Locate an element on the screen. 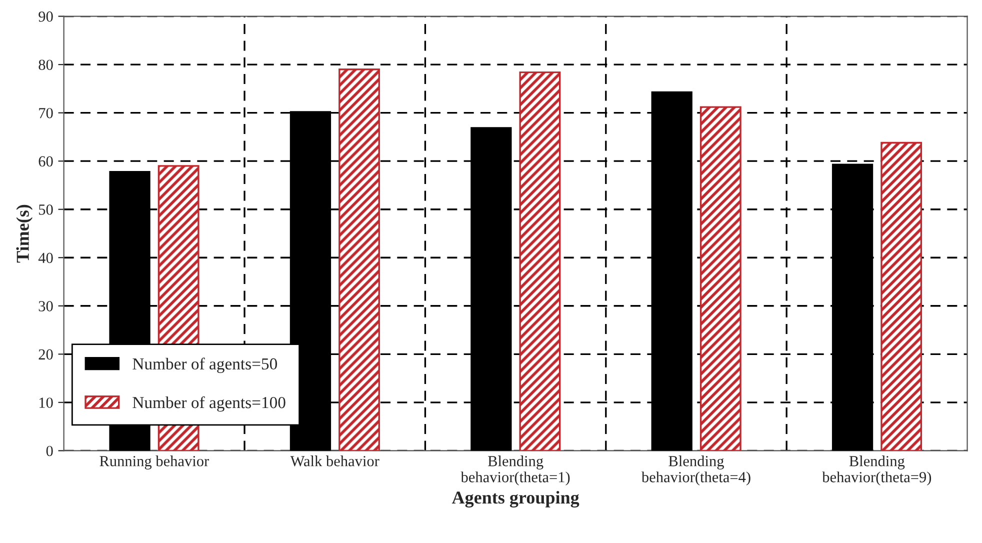  y-tick-label: 70 is located at coordinates (46, 113).